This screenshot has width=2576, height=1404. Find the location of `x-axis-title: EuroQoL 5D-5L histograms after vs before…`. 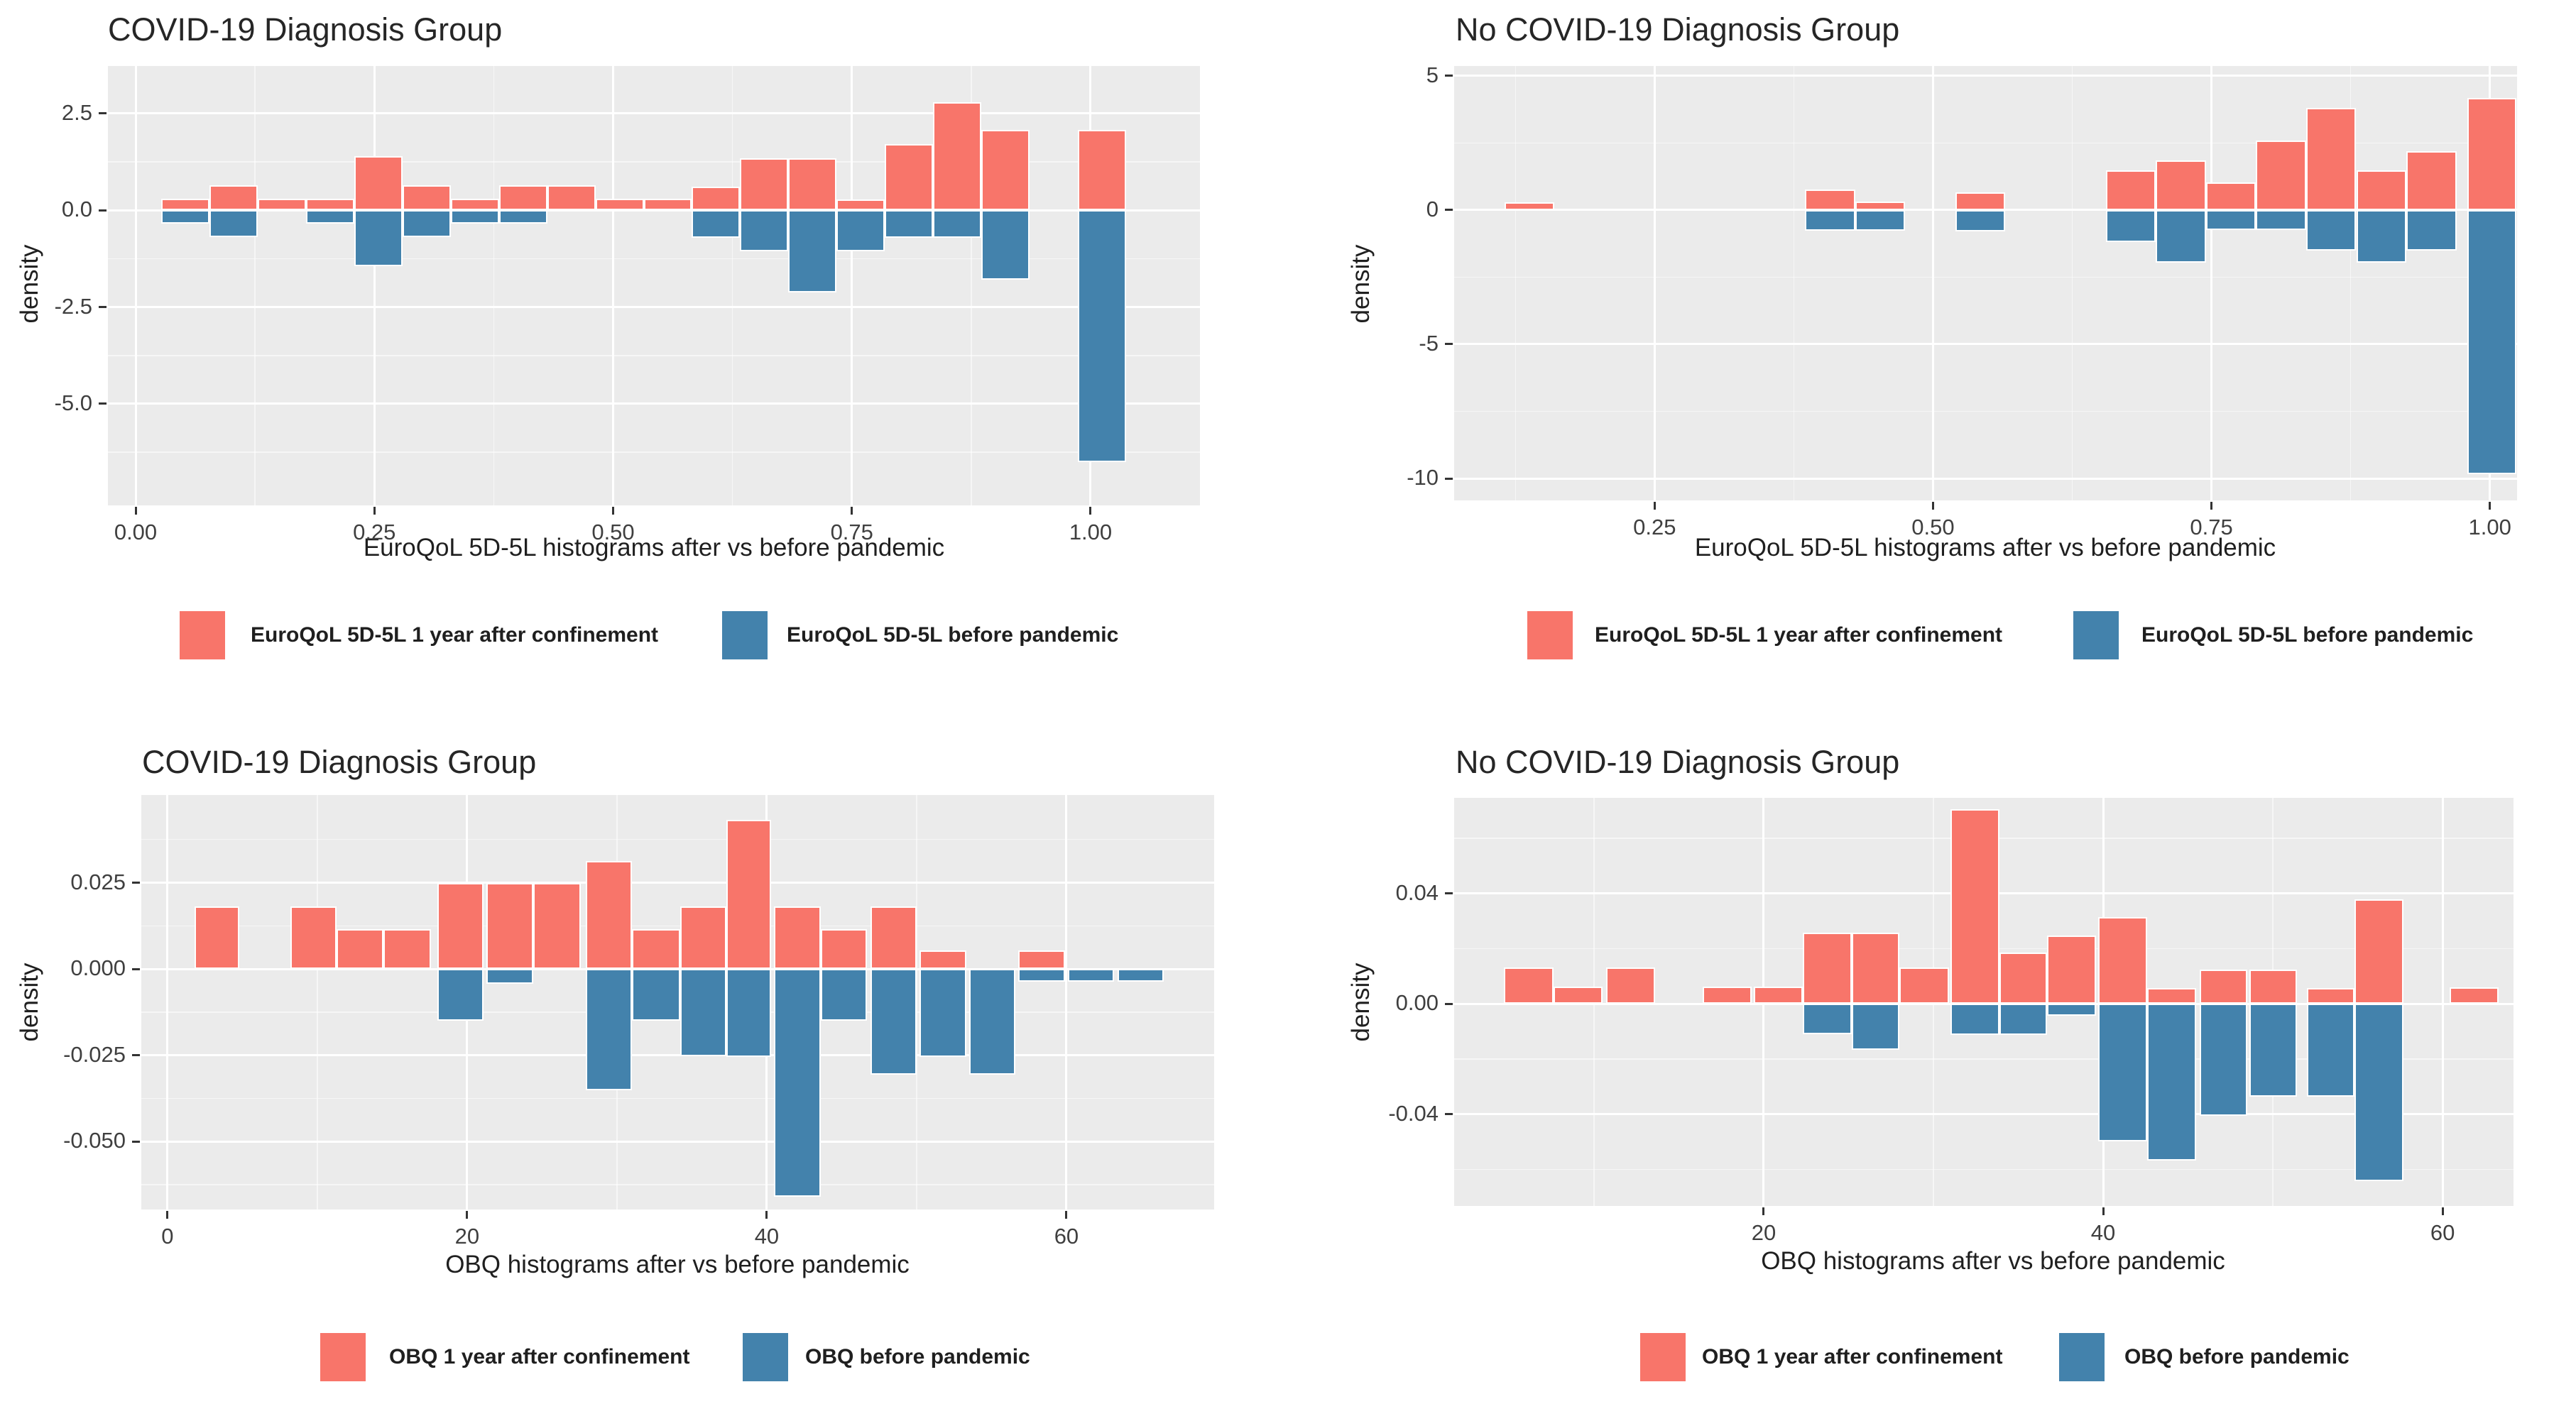

x-axis-title: EuroQoL 5D-5L histograms after vs before… is located at coordinates (654, 547).